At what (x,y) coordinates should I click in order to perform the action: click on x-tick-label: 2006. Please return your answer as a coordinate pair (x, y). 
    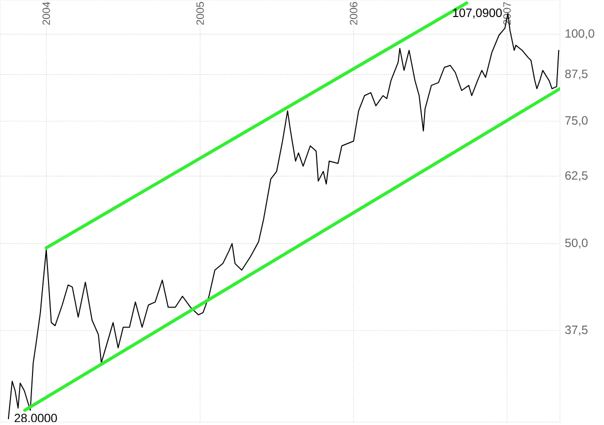
    Looking at the image, I should click on (354, 13).